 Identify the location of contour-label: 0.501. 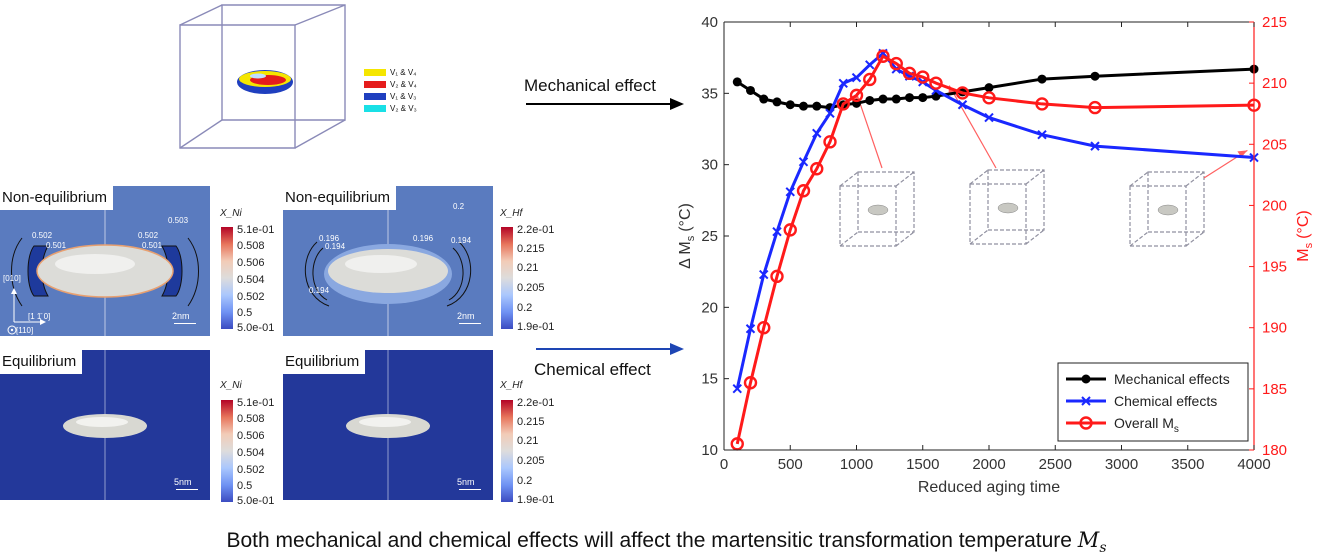
(56, 245).